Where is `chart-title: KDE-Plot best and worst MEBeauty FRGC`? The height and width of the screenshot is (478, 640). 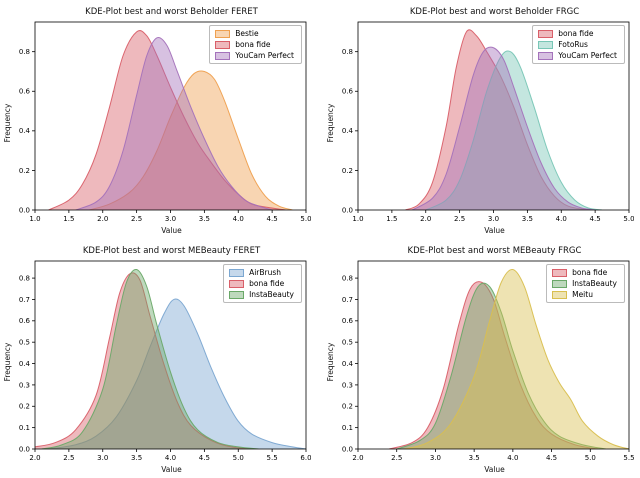 chart-title: KDE-Plot best and worst MEBeauty FRGC is located at coordinates (494, 251).